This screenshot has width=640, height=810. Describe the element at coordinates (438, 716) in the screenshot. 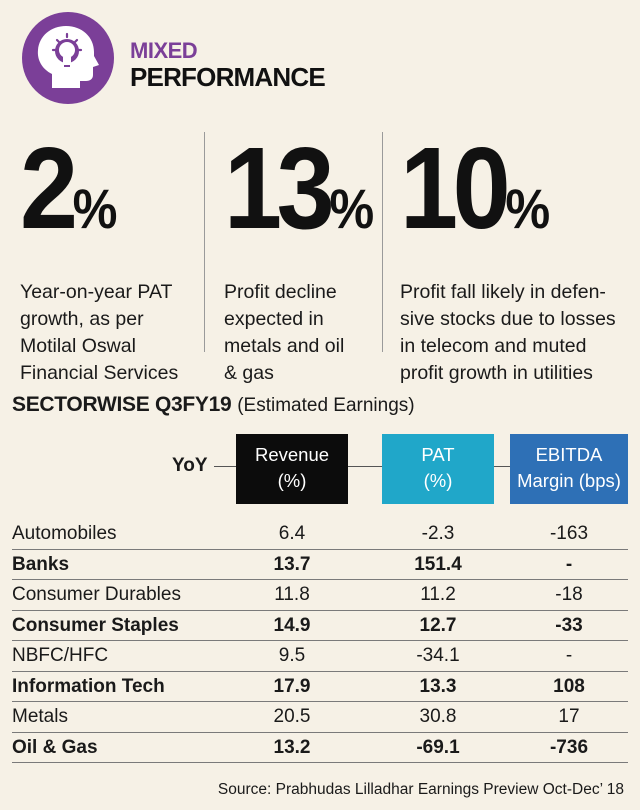

I see `pat-value: 30.8` at that location.